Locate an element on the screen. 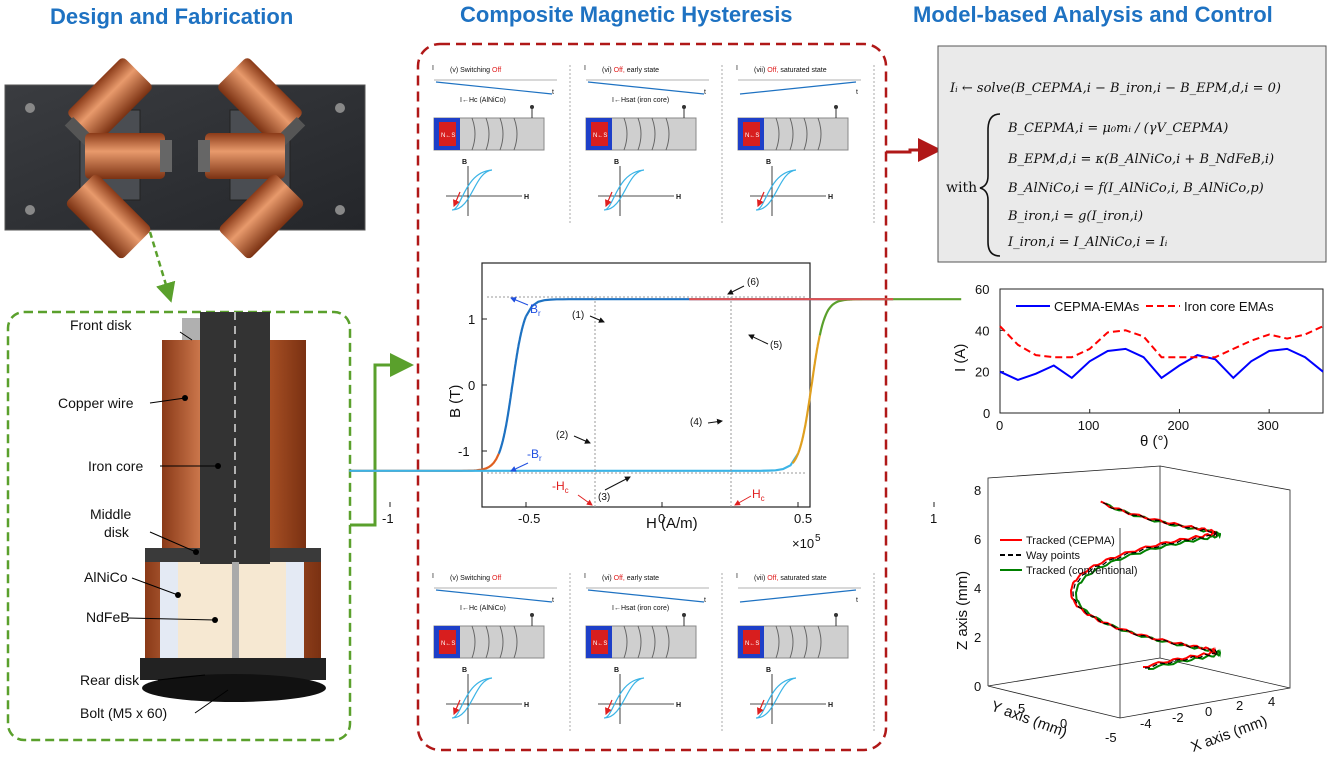 Image resolution: width=1333 pixels, height=763 pixels. label-middle: Middle is located at coordinates (110, 514).